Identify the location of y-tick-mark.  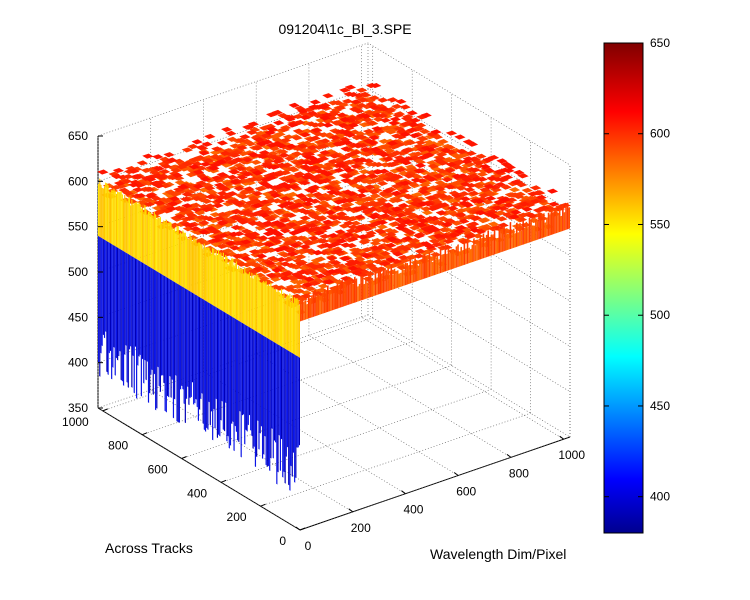
(184, 457).